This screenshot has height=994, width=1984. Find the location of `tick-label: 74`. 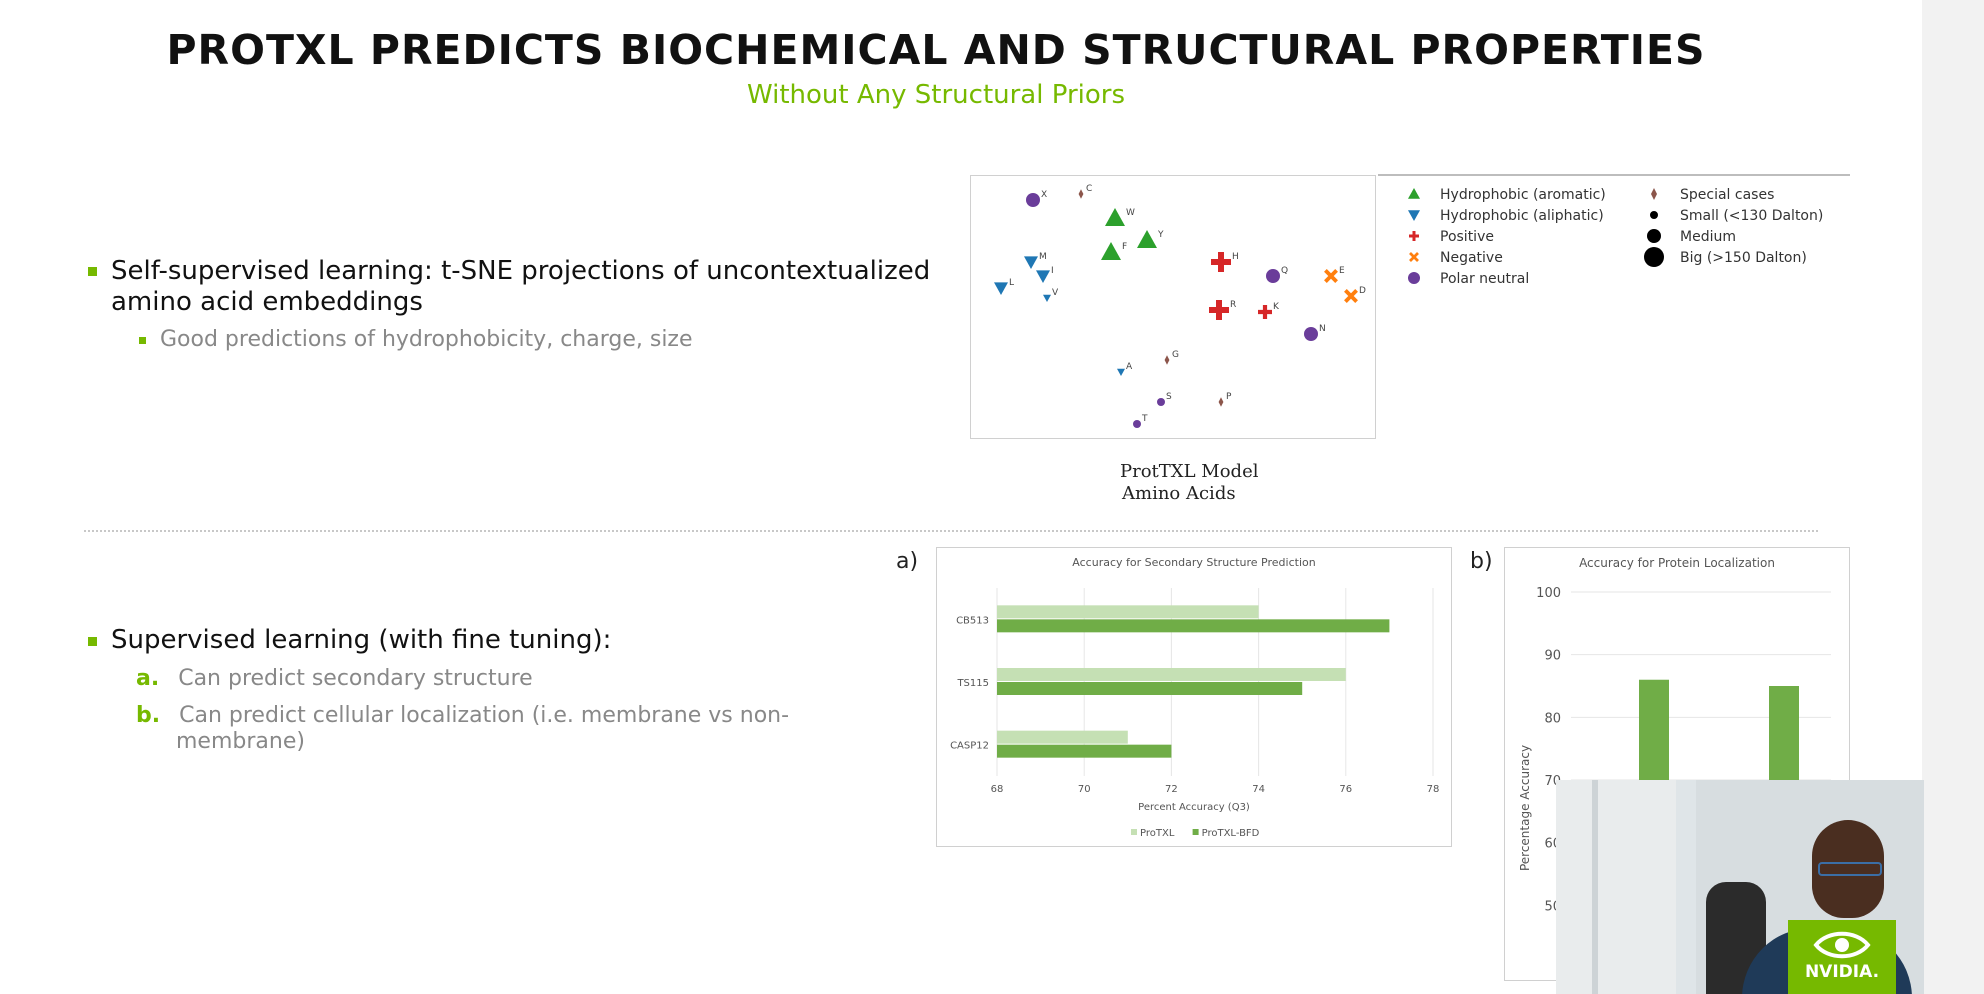

tick-label: 74 is located at coordinates (1258, 789).